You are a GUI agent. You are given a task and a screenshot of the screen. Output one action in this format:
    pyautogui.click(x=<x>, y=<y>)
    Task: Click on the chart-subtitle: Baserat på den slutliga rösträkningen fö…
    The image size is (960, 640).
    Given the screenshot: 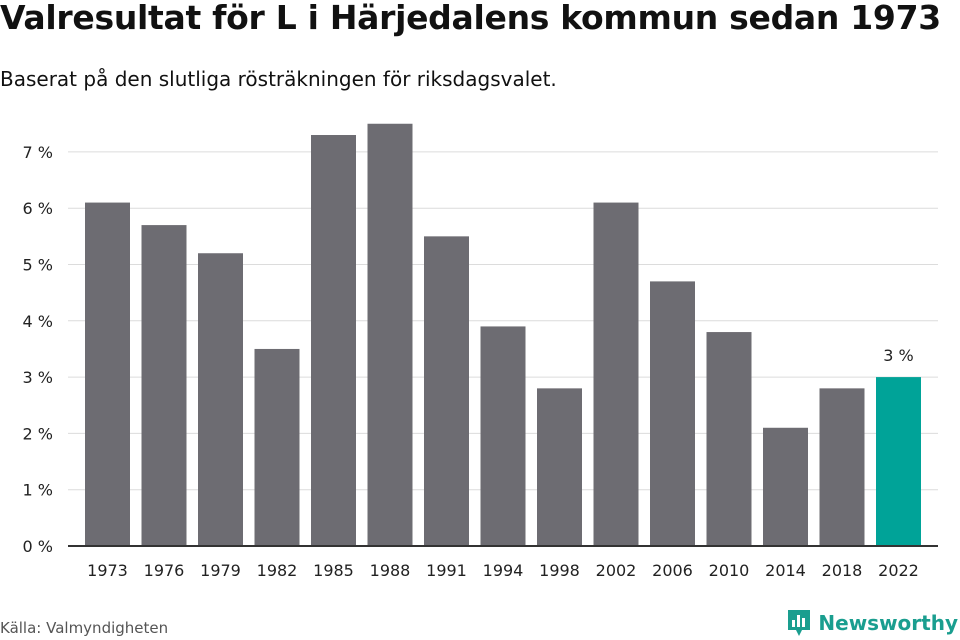 What is the action you would take?
    pyautogui.click(x=278, y=79)
    